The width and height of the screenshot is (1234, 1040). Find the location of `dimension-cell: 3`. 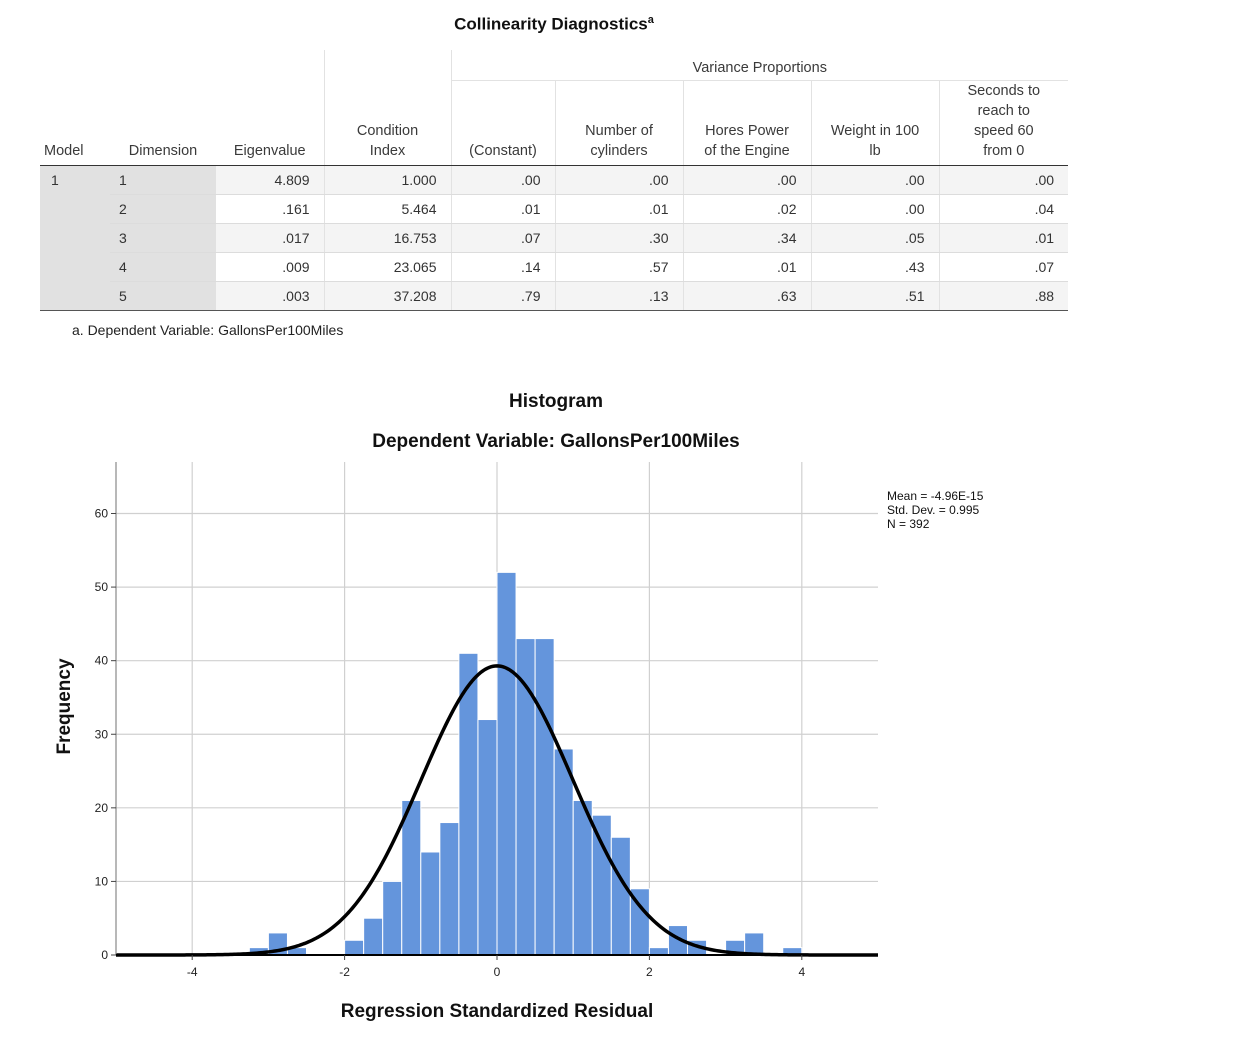

dimension-cell: 3 is located at coordinates (163, 238).